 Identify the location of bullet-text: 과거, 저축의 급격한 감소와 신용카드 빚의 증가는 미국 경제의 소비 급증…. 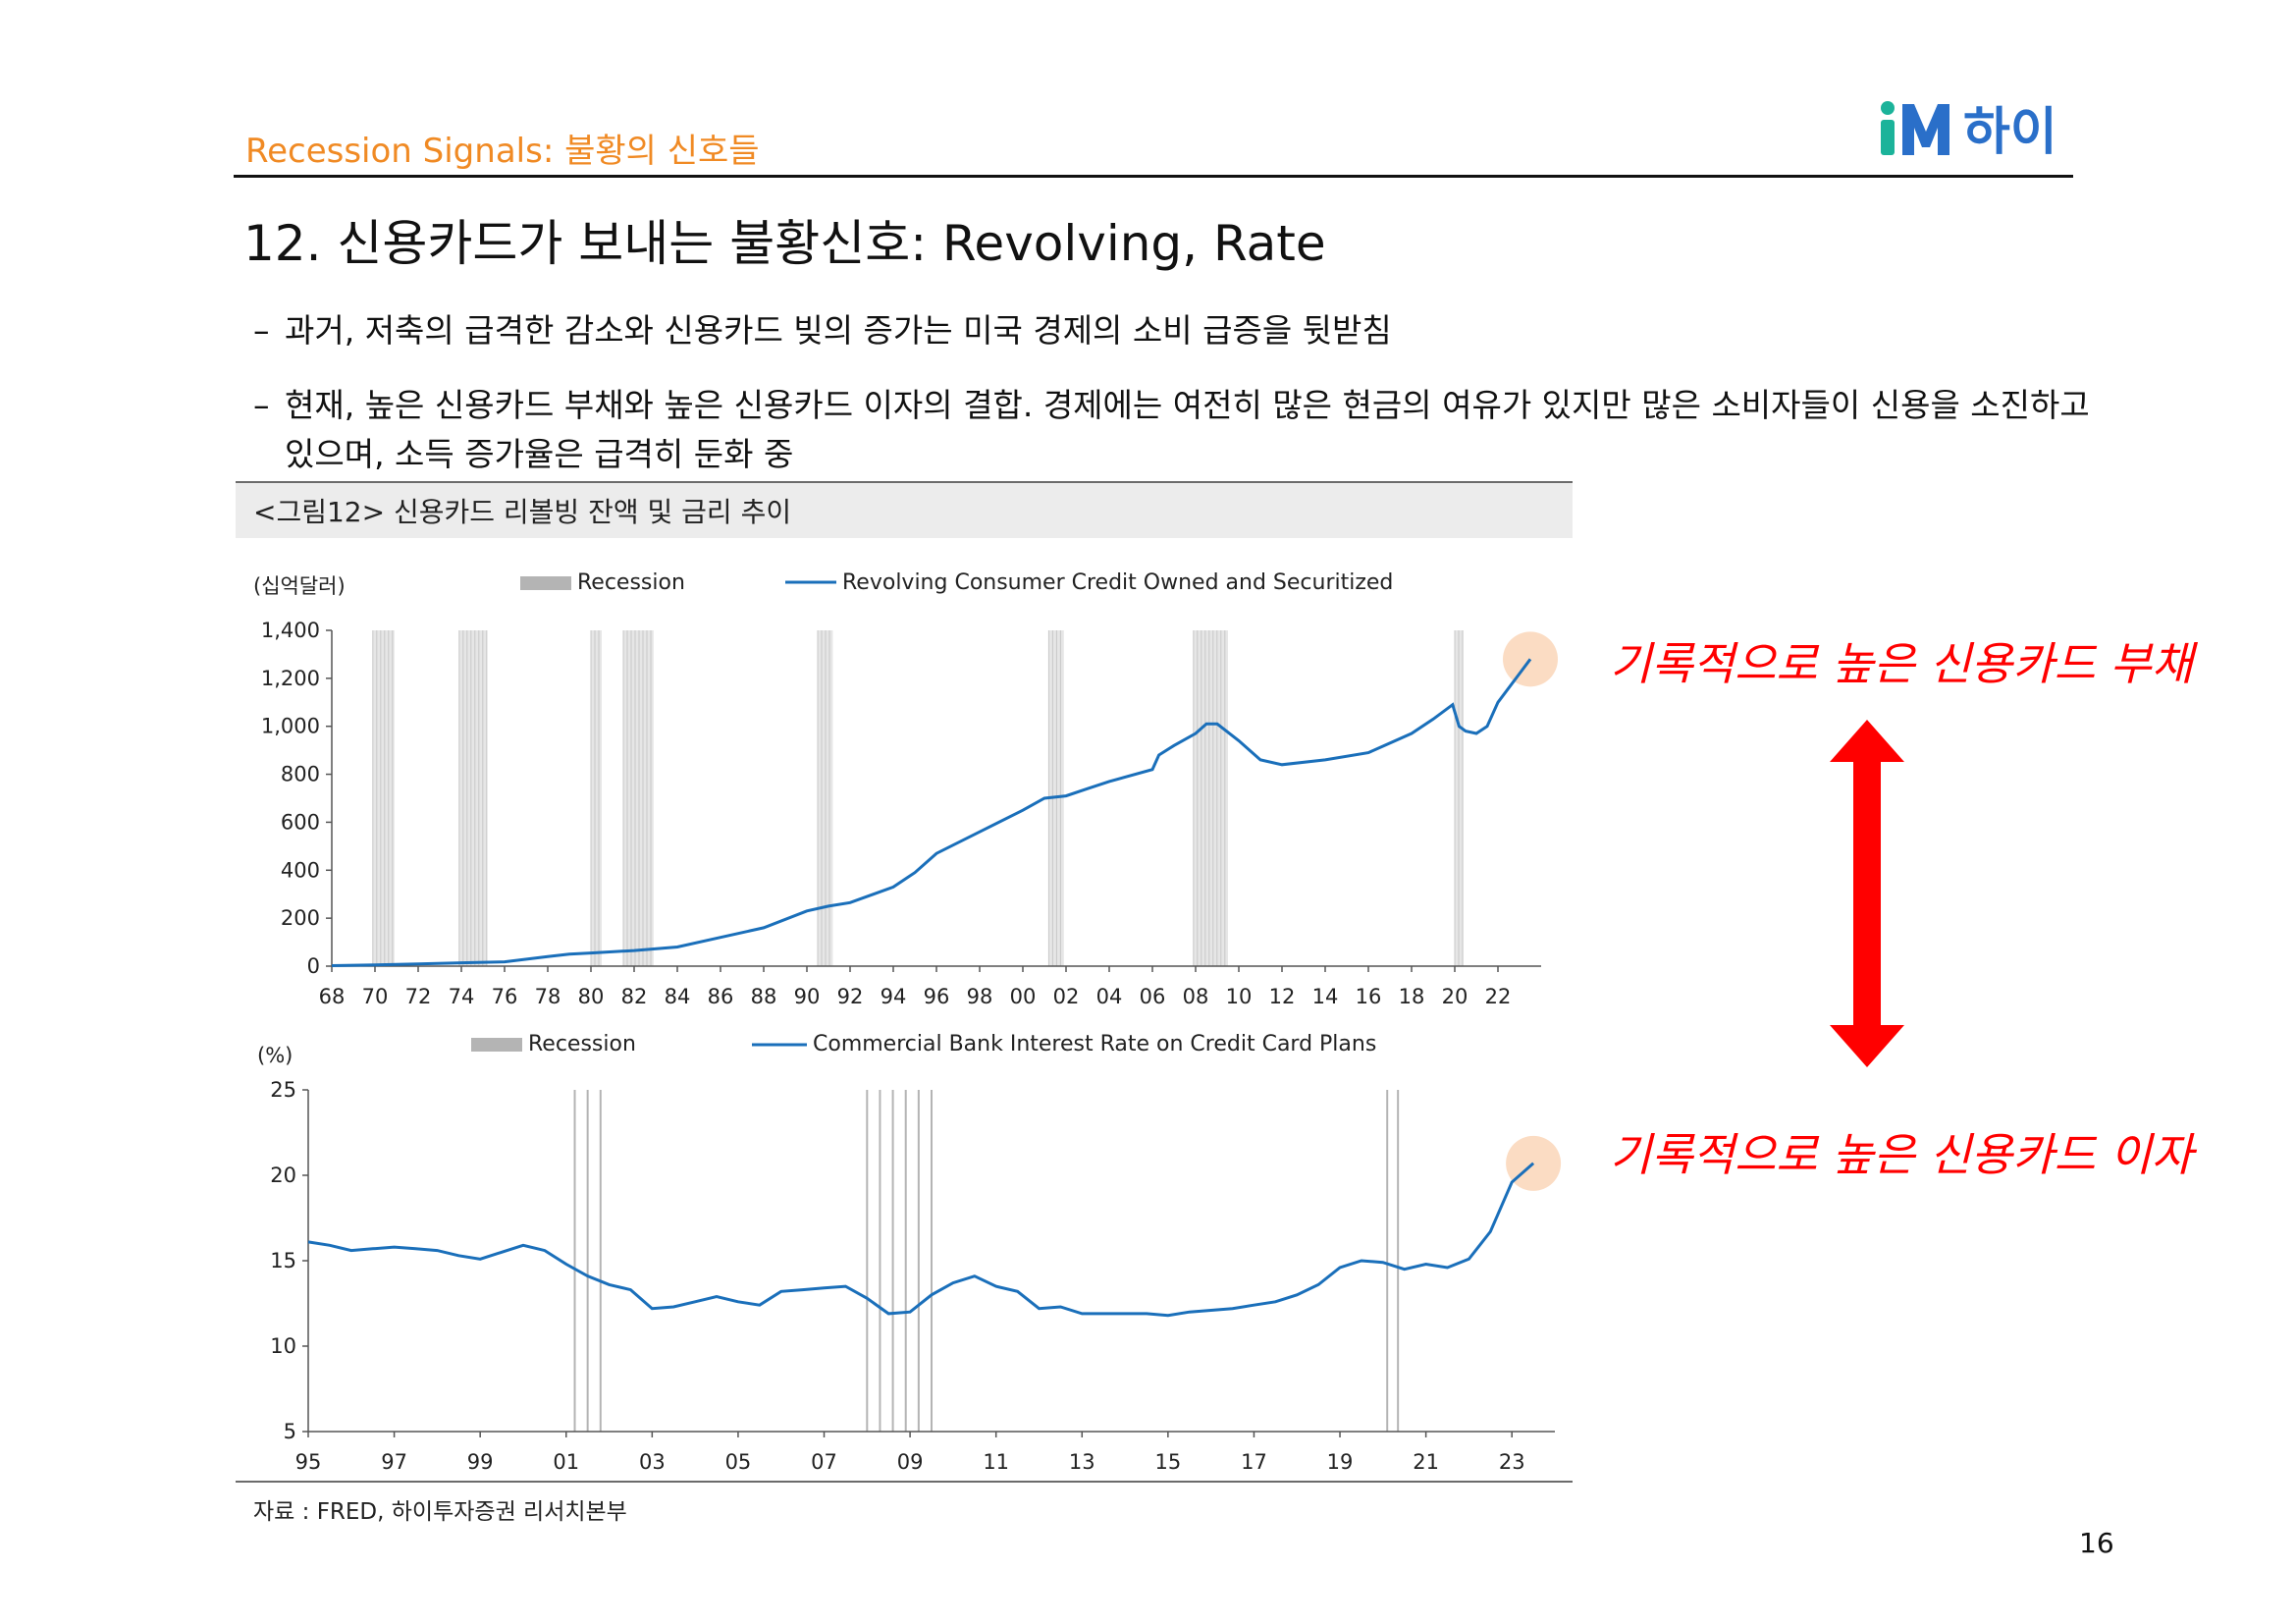
(839, 330).